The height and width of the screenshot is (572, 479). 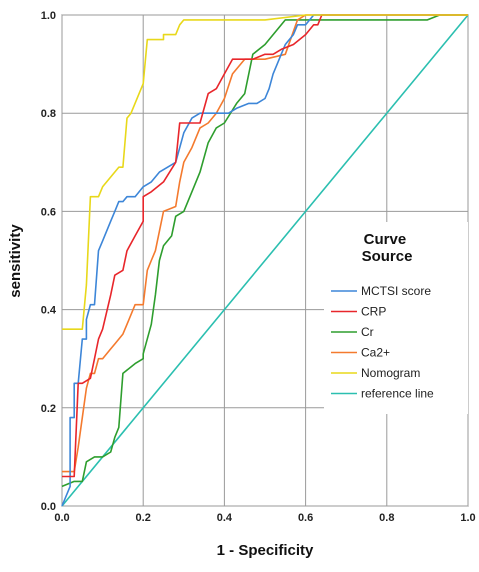 I want to click on legend-label: Cr, so click(x=367, y=332).